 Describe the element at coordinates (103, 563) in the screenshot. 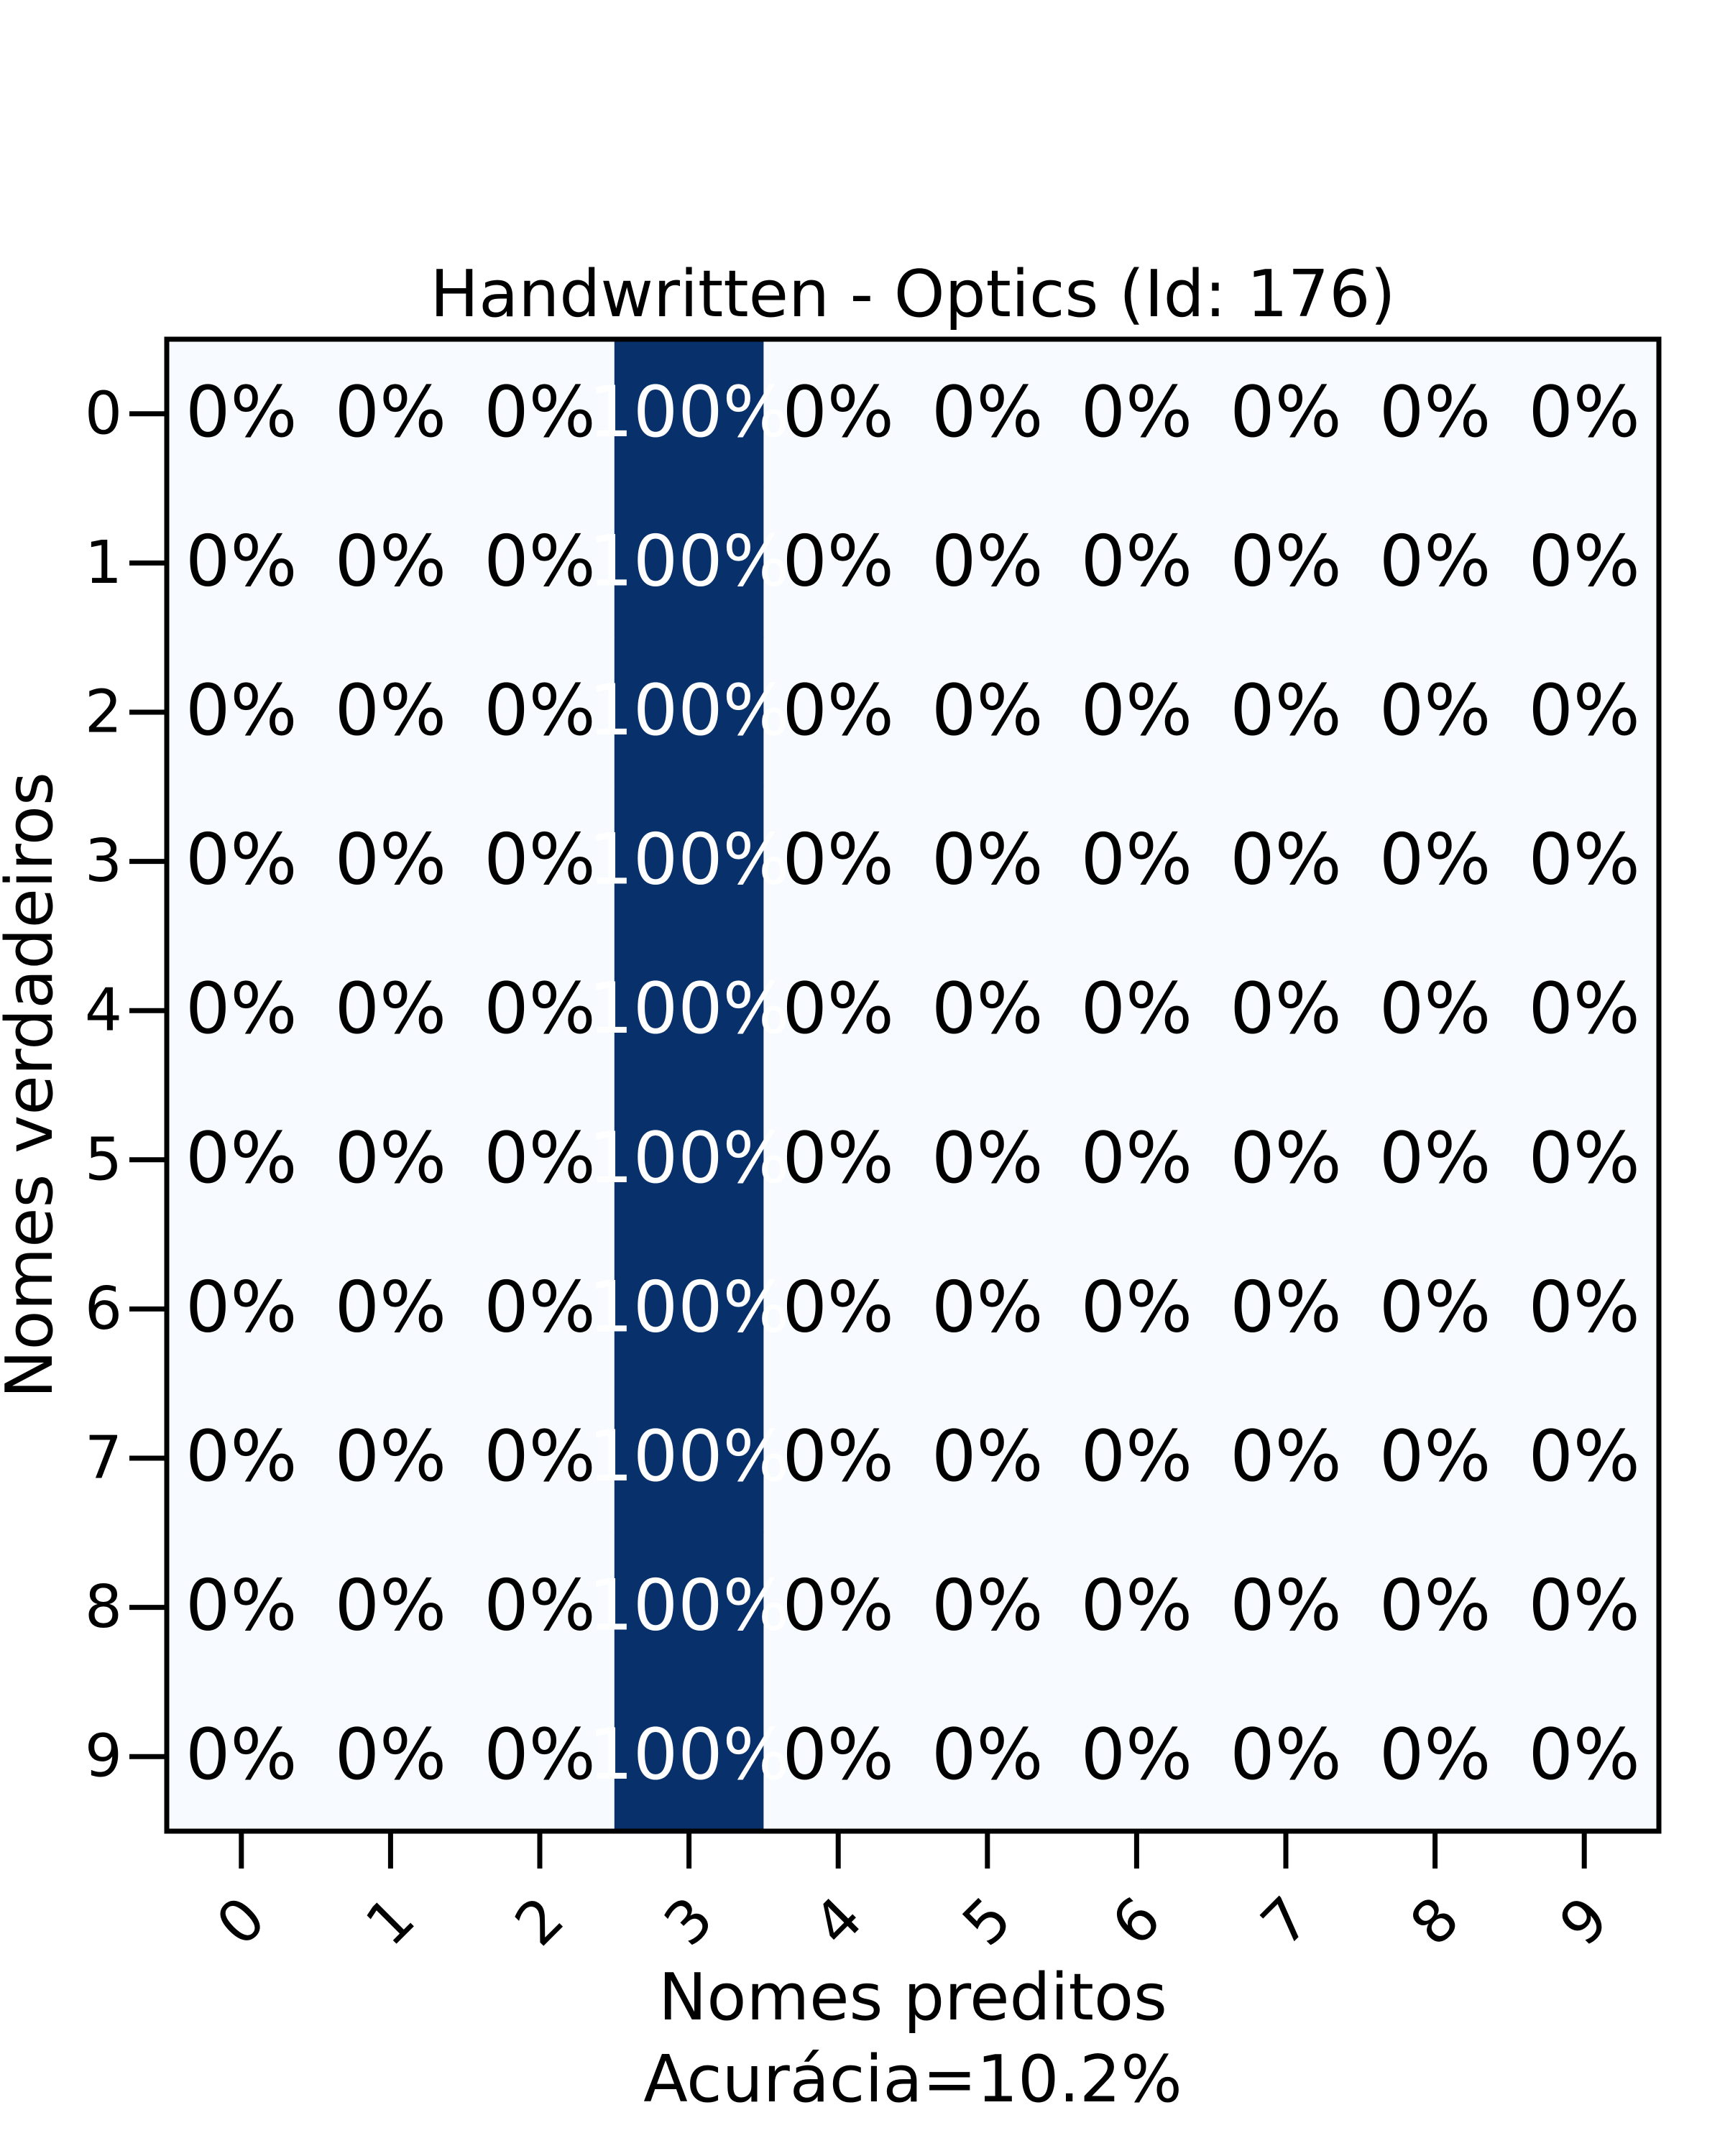

I see `y-tick-label: 1` at that location.